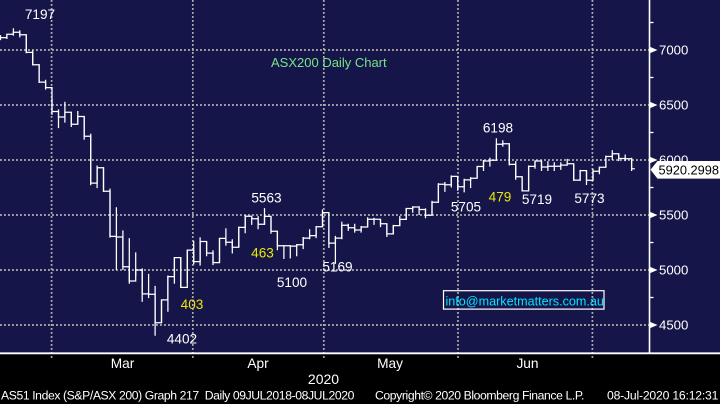 The image size is (720, 404). I want to click on svg-text: 5169, so click(337, 267).